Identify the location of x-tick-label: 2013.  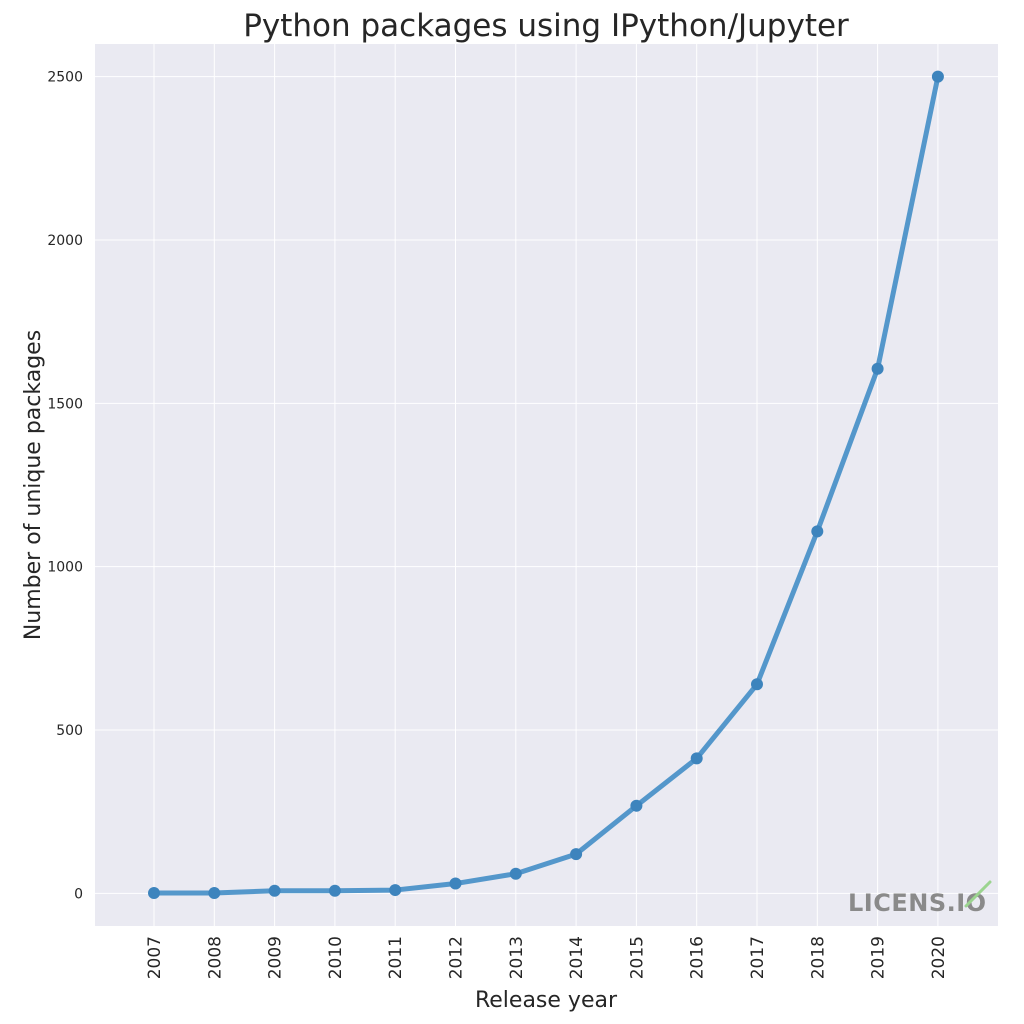
(517, 957).